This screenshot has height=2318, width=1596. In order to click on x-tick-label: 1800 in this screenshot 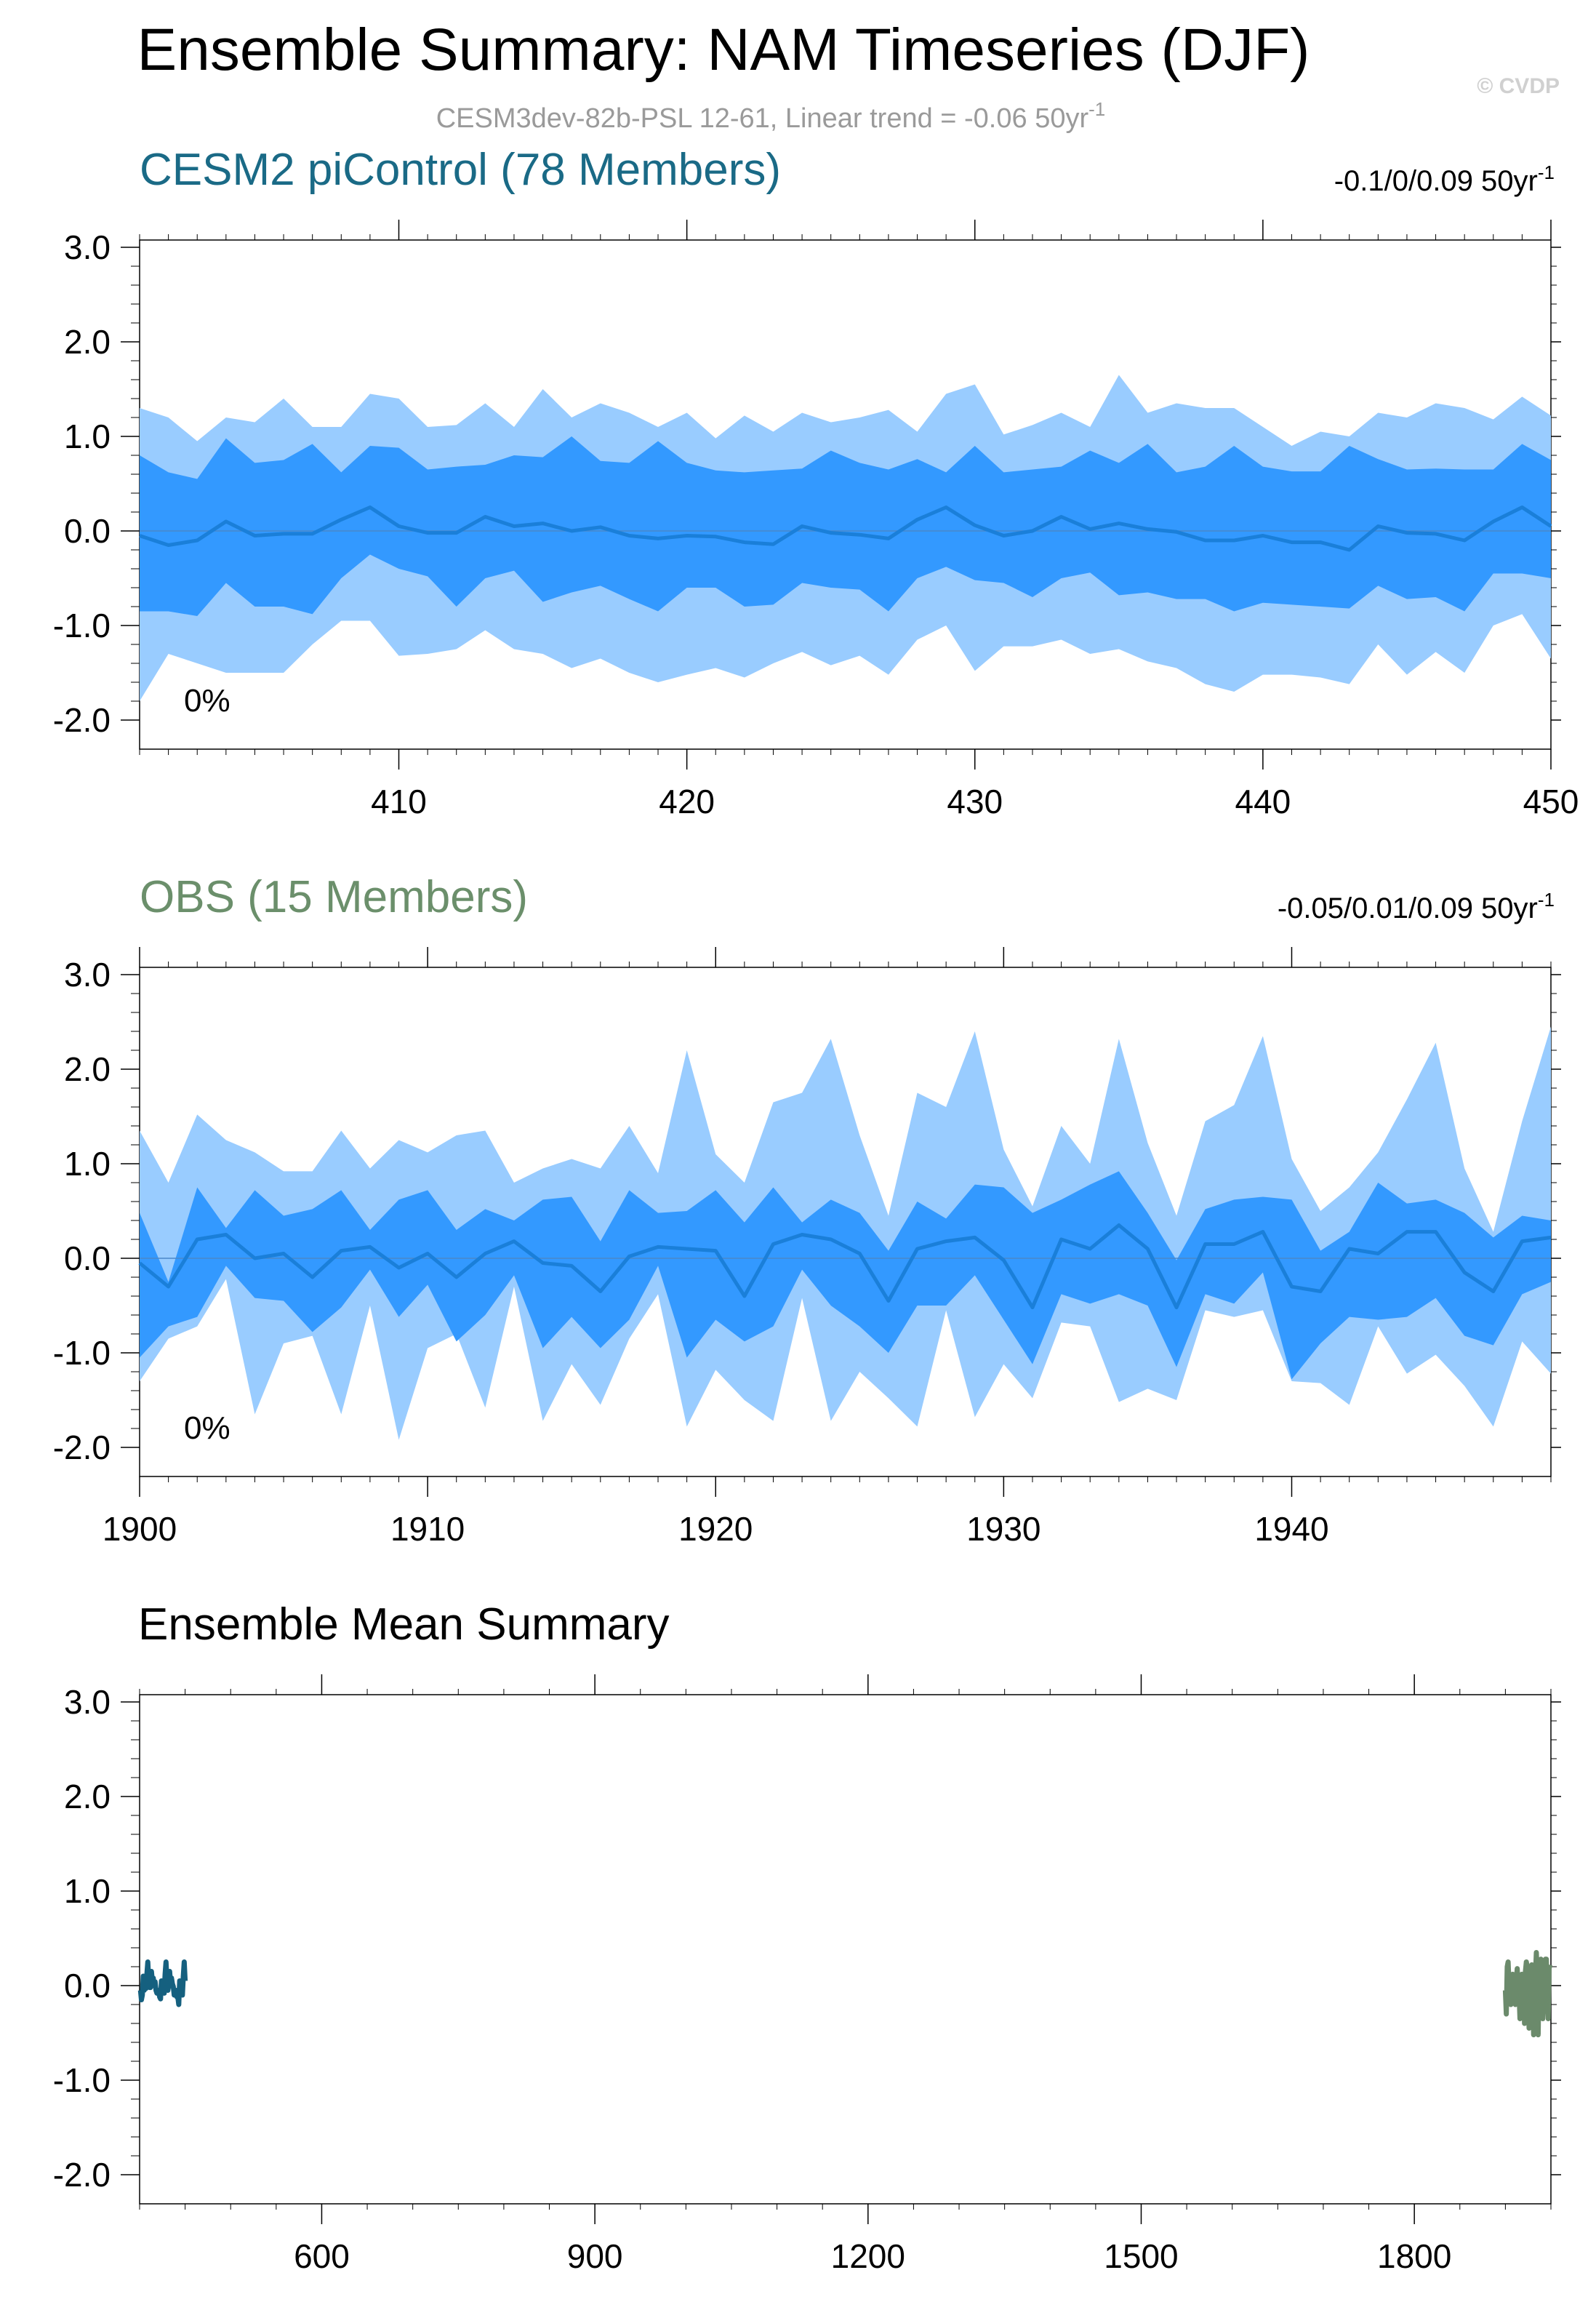, I will do `click(1414, 2256)`.